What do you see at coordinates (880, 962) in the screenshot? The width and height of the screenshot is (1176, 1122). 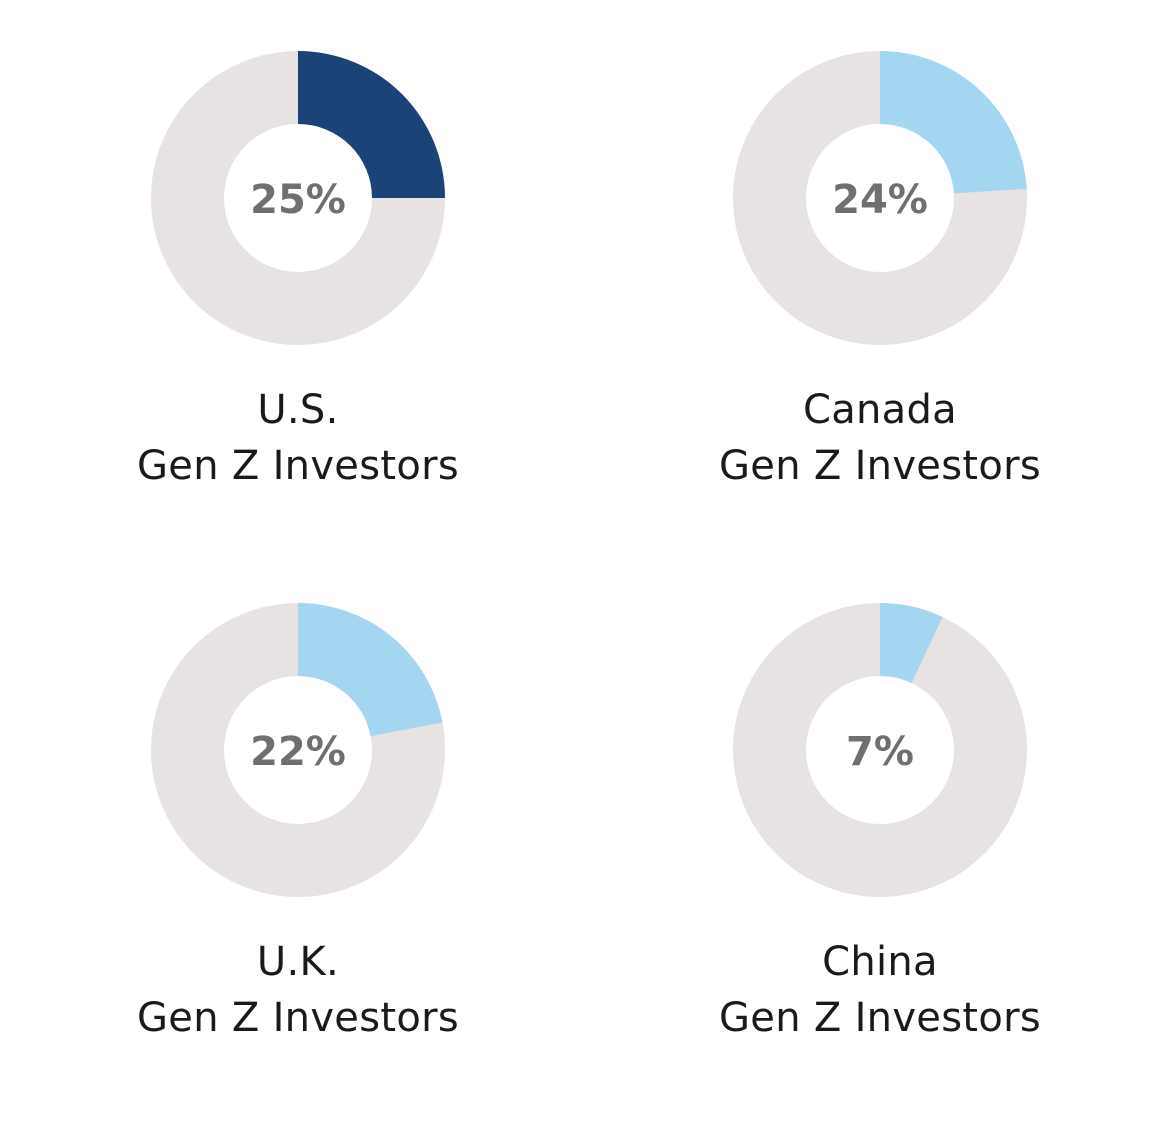 I see `caption-region-china: China` at bounding box center [880, 962].